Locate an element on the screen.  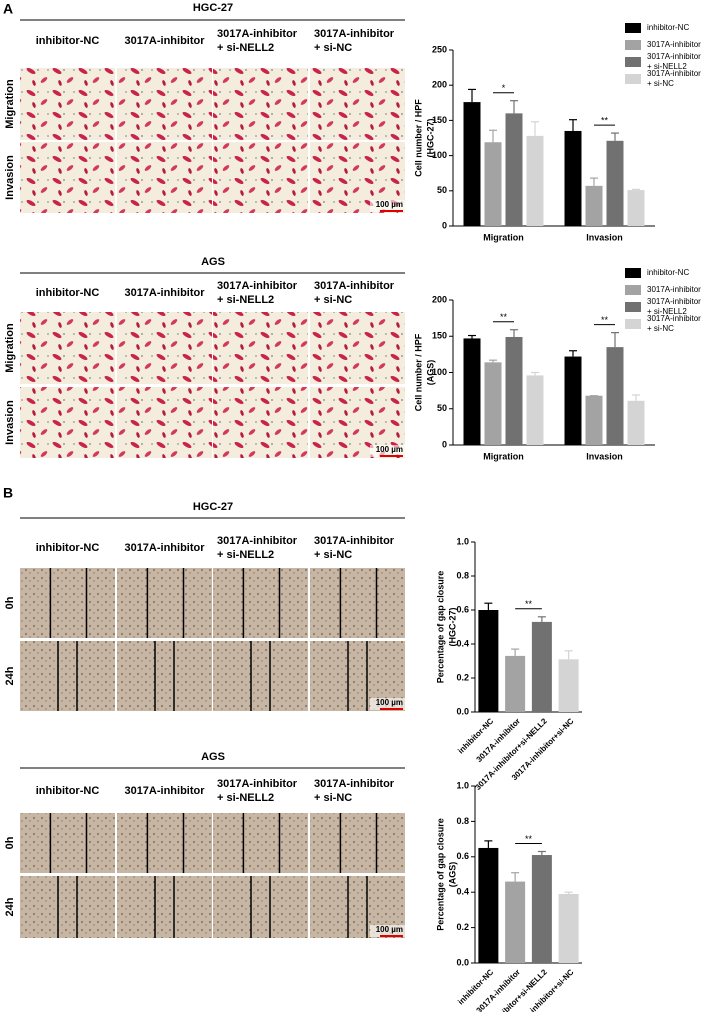
panel-label: B is located at coordinates (8, 493).